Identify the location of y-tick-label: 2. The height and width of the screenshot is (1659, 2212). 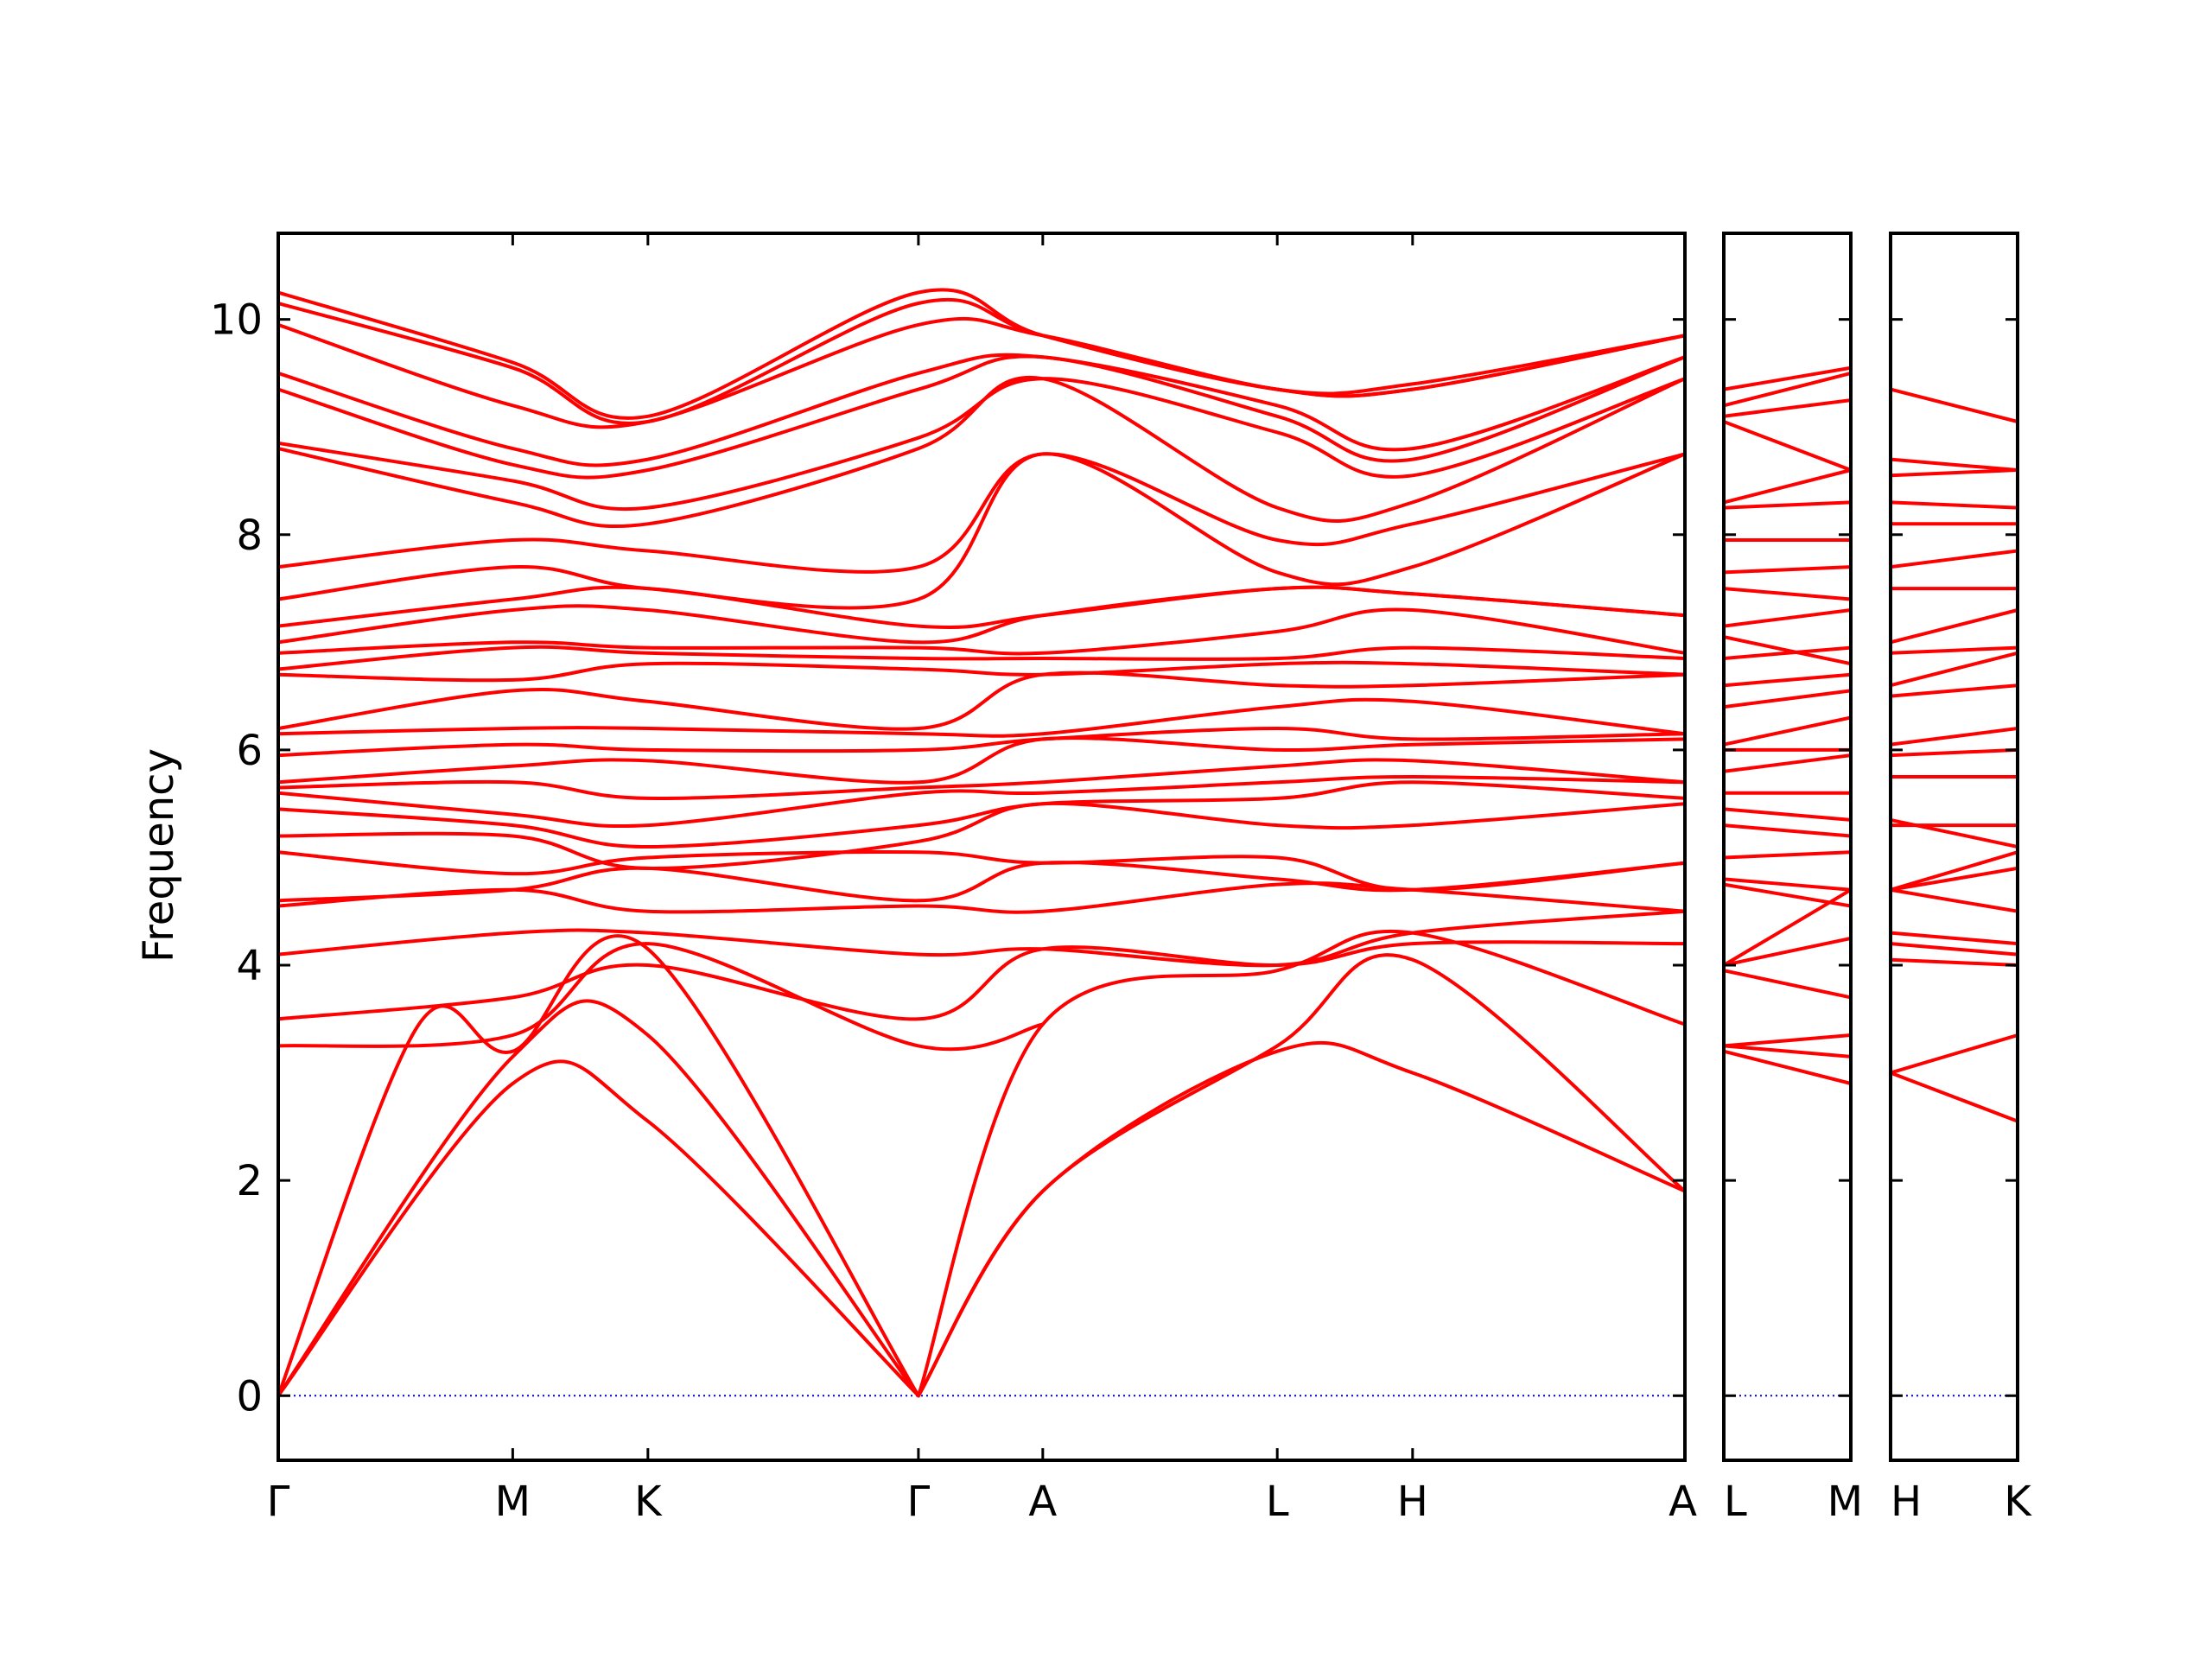
(249, 1181).